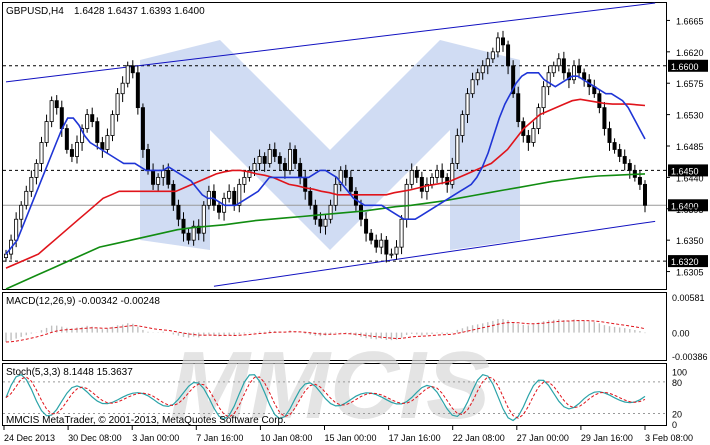  I want to click on stoch-tick-label: 20, so click(677, 414).